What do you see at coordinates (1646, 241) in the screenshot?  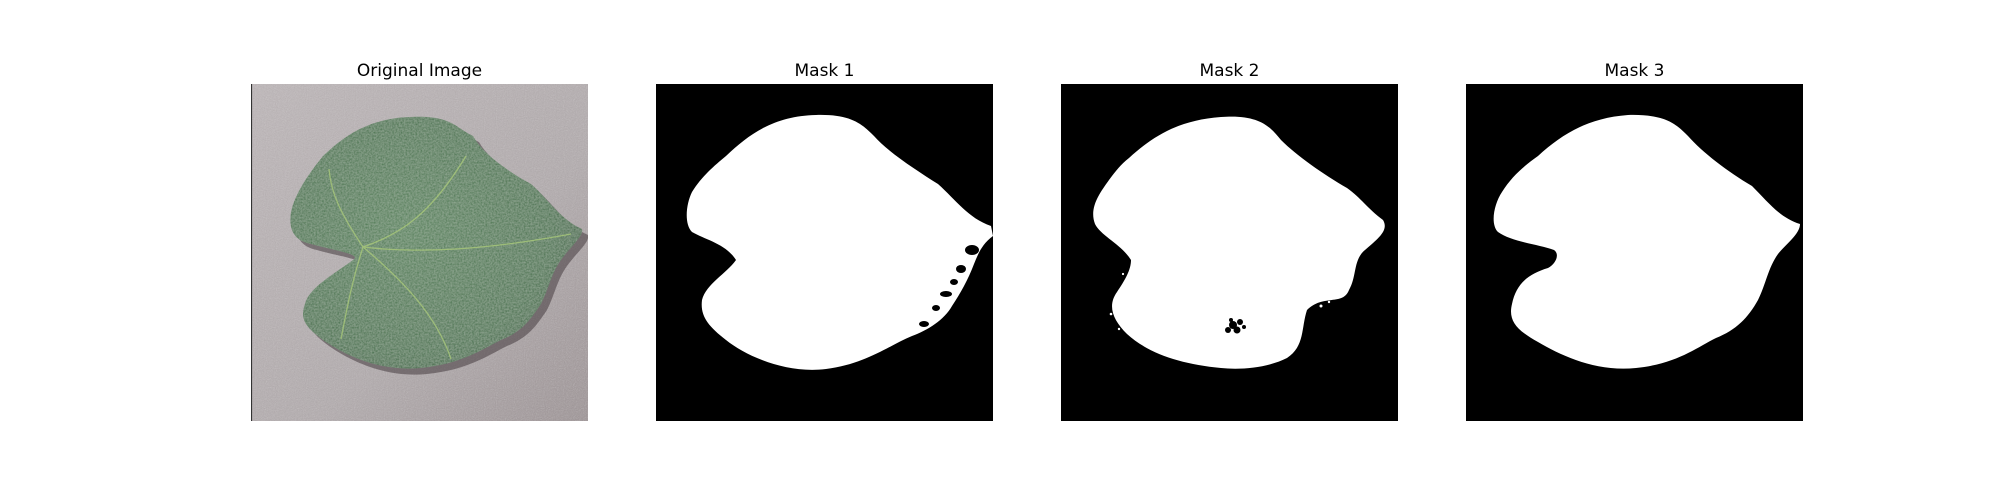 I see `mask-3-foreground` at bounding box center [1646, 241].